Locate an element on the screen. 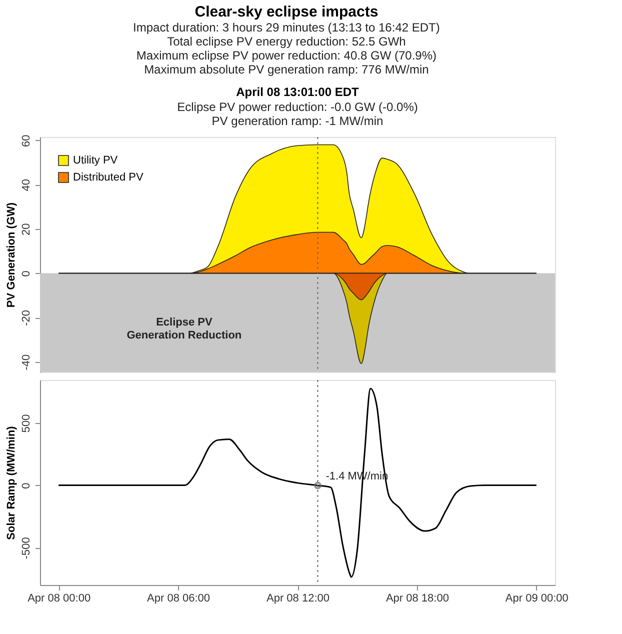  y-tick-label: 20 is located at coordinates (26, 229).